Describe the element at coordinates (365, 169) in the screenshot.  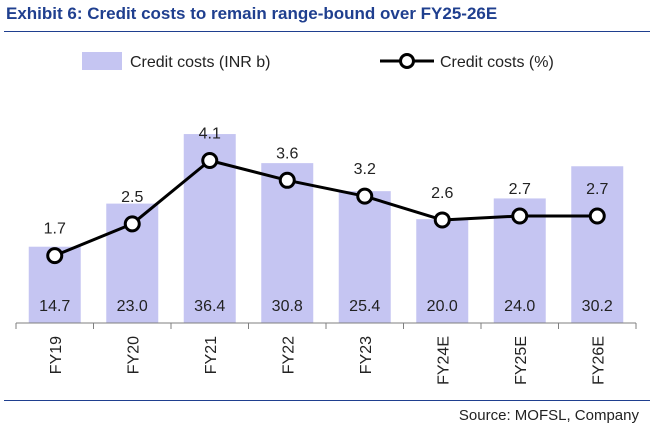
I see `line-label-fy23: 3.2` at that location.